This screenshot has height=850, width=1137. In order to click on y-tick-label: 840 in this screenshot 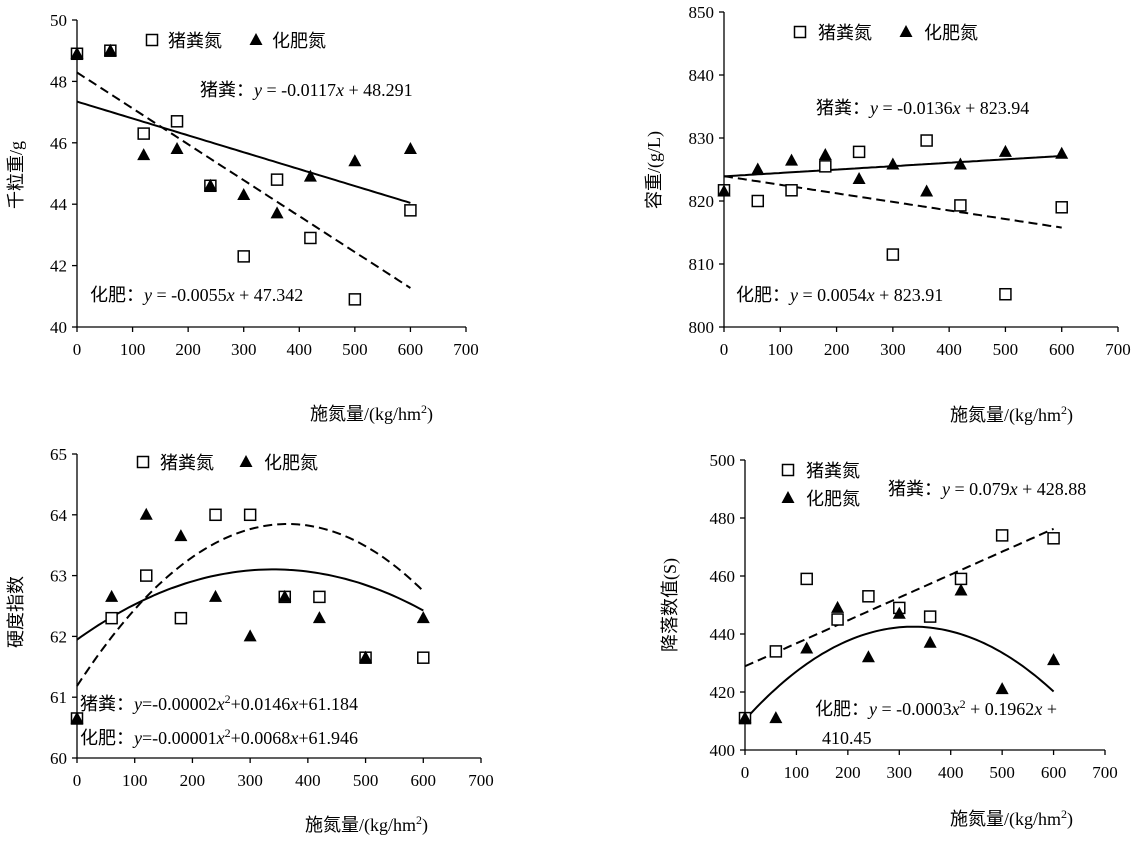, I will do `click(702, 75)`.